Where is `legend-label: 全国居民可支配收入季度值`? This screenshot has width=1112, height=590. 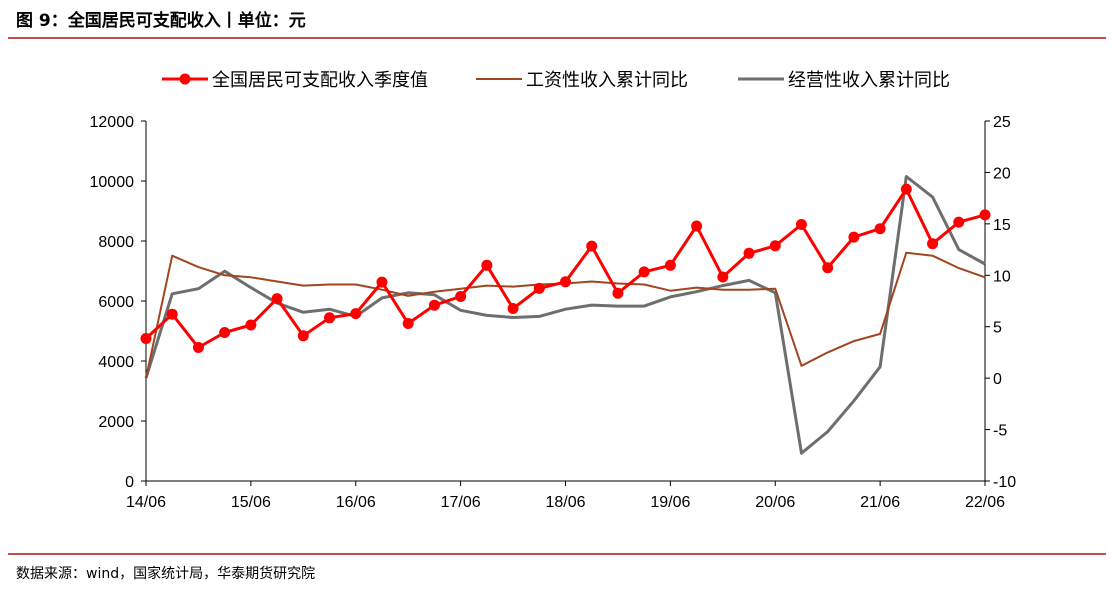
legend-label: 全国居民可支配收入季度值 is located at coordinates (320, 80).